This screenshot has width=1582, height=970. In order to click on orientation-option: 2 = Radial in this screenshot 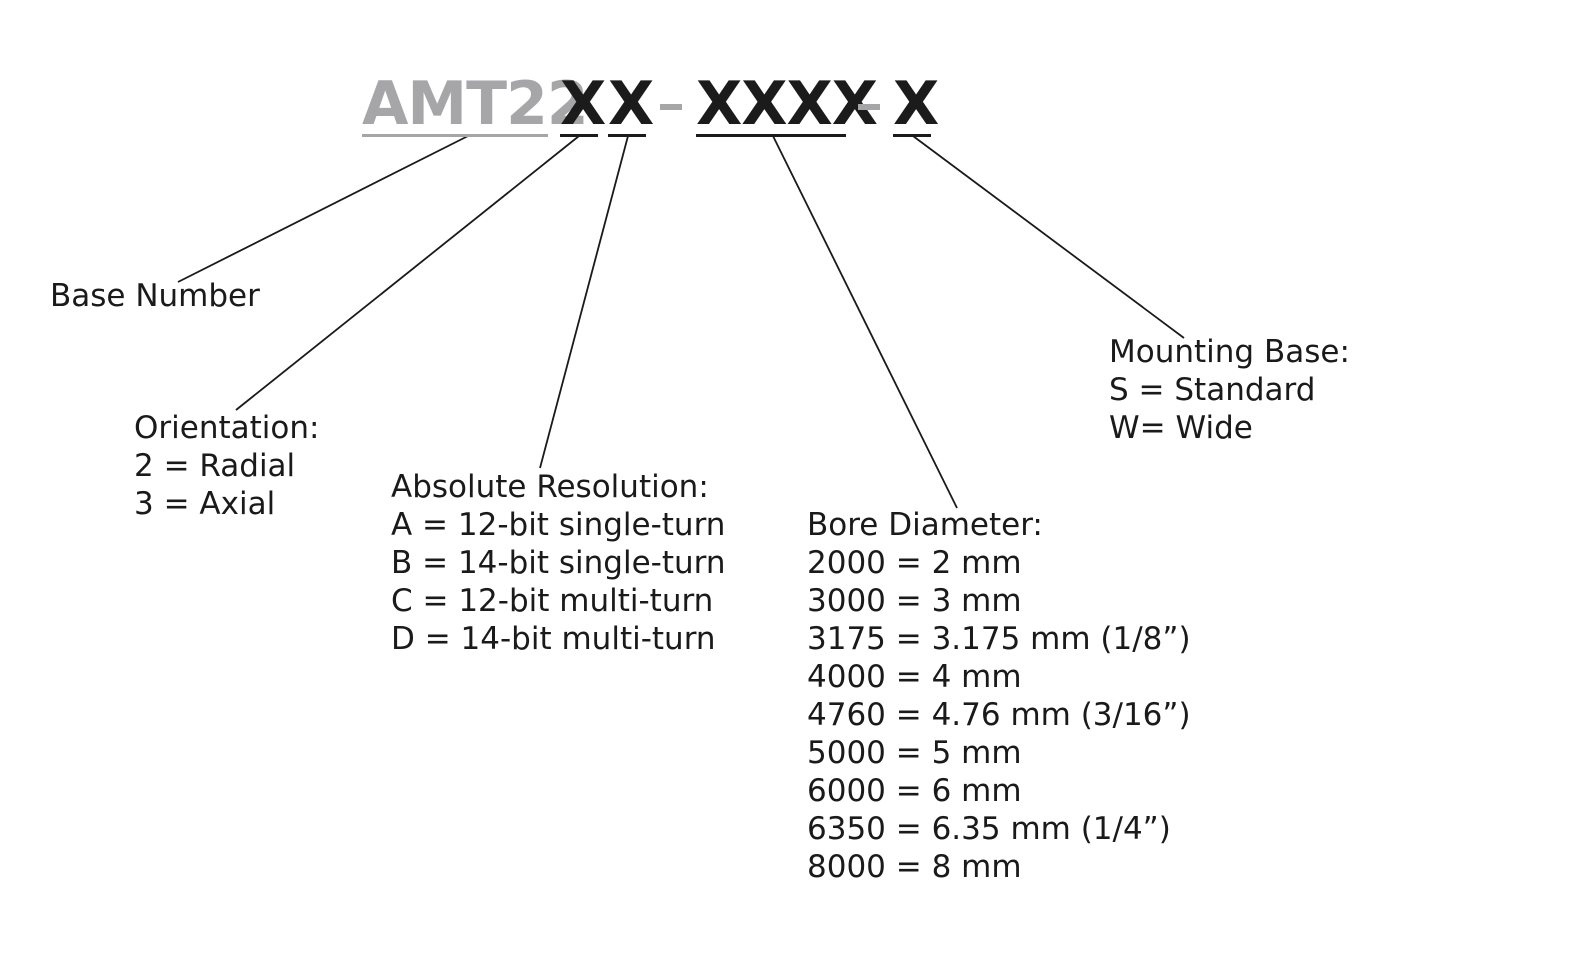, I will do `click(215, 466)`.